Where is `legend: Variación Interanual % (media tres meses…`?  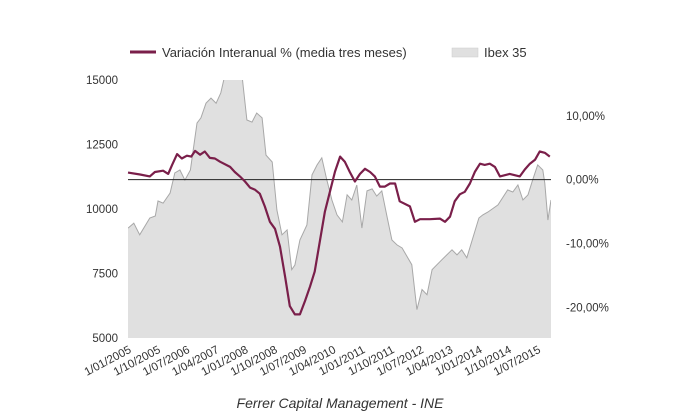 legend: Variación Interanual % (media tres meses… is located at coordinates (328, 52).